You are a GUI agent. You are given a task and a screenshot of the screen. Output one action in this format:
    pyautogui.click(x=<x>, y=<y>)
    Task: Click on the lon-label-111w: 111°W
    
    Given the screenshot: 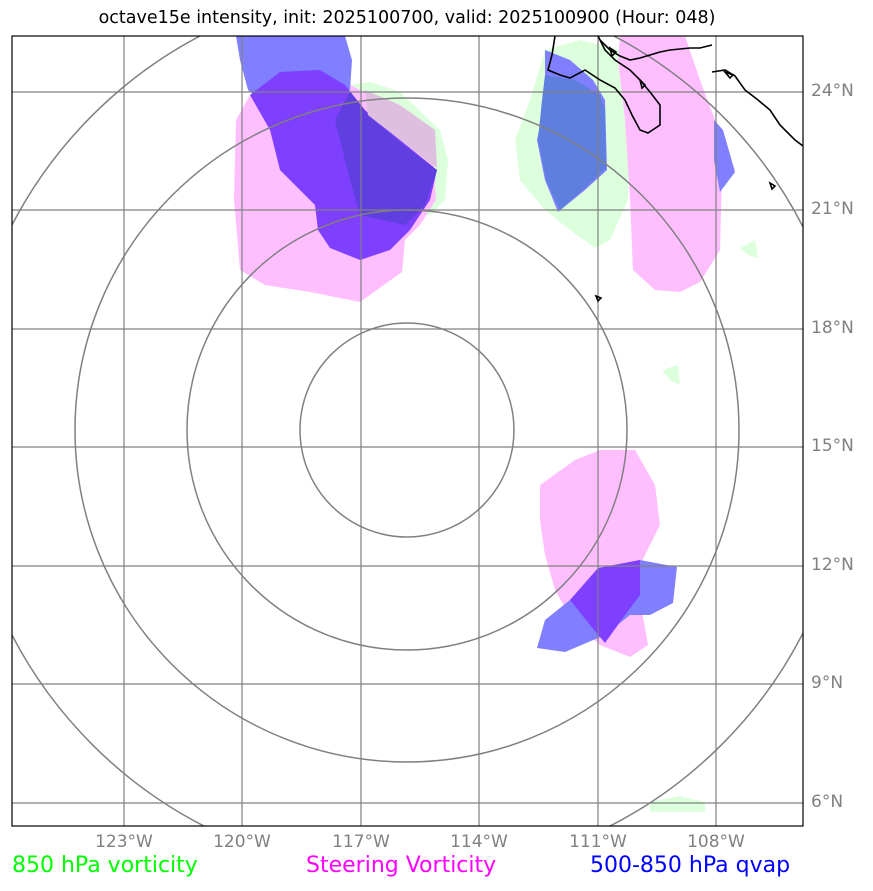 What is the action you would take?
    pyautogui.click(x=598, y=842)
    